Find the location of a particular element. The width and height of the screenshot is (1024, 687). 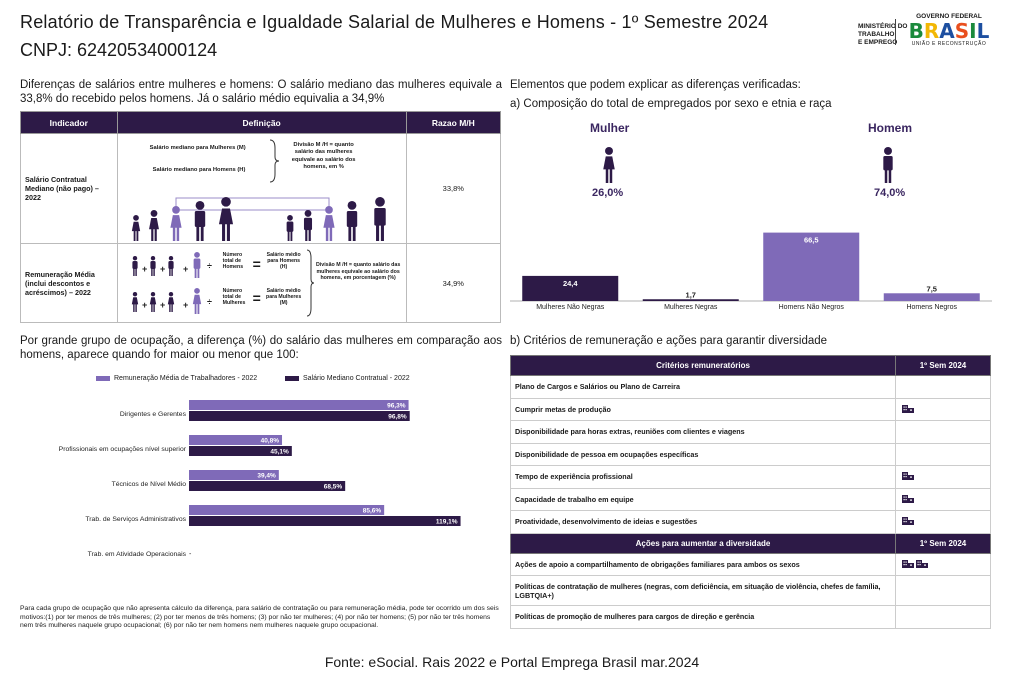

composition-value-label: 24,4 is located at coordinates (570, 283).